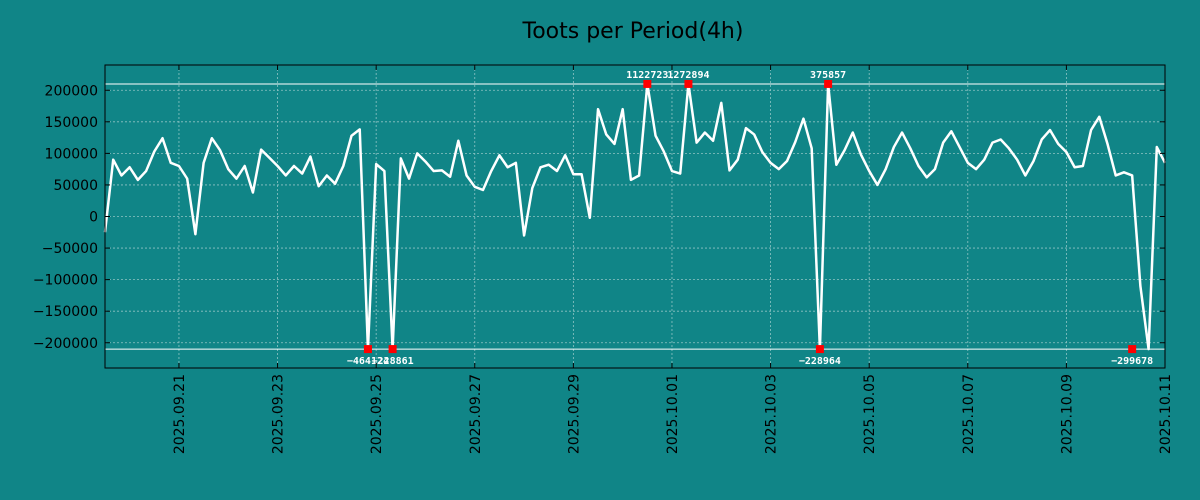  Describe the element at coordinates (828, 75) in the screenshot. I see `outlier-label: 375857` at that location.